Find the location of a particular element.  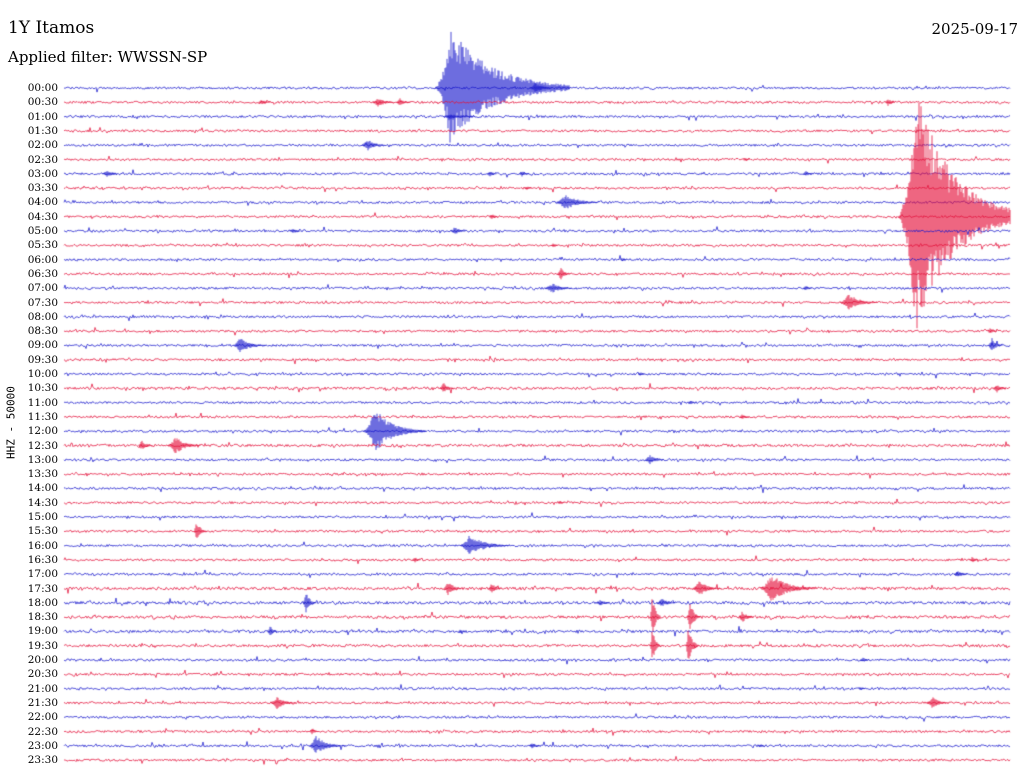

time-label: 02:30 is located at coordinates (42, 159).